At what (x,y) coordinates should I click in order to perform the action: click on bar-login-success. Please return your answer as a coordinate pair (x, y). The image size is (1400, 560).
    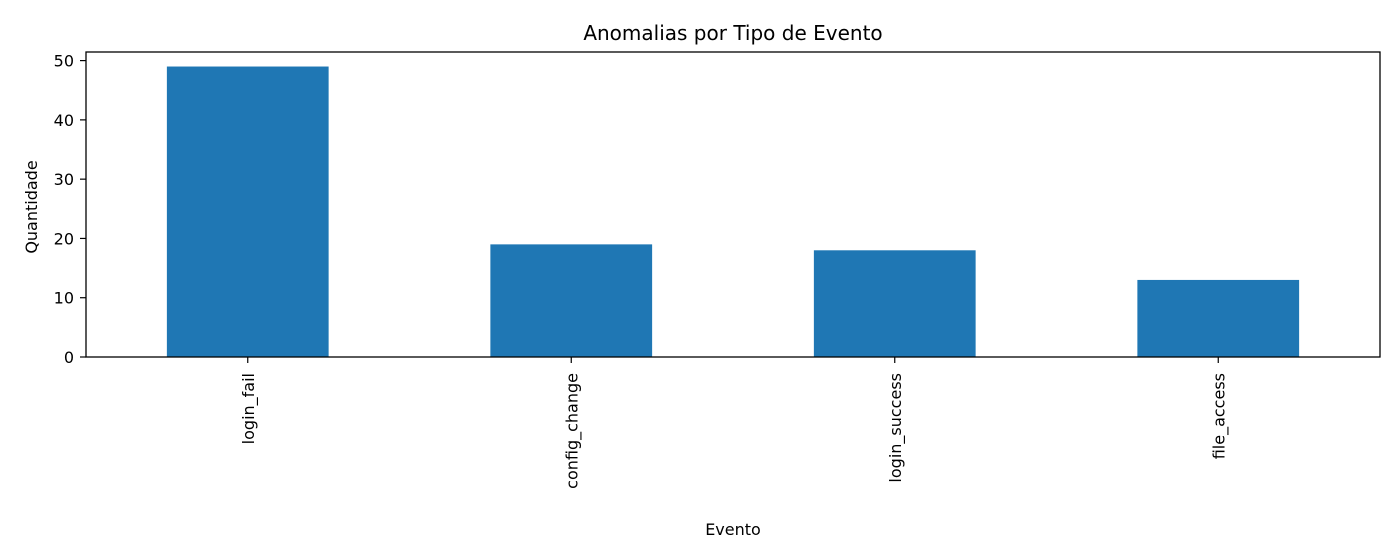
    Looking at the image, I should click on (894, 303).